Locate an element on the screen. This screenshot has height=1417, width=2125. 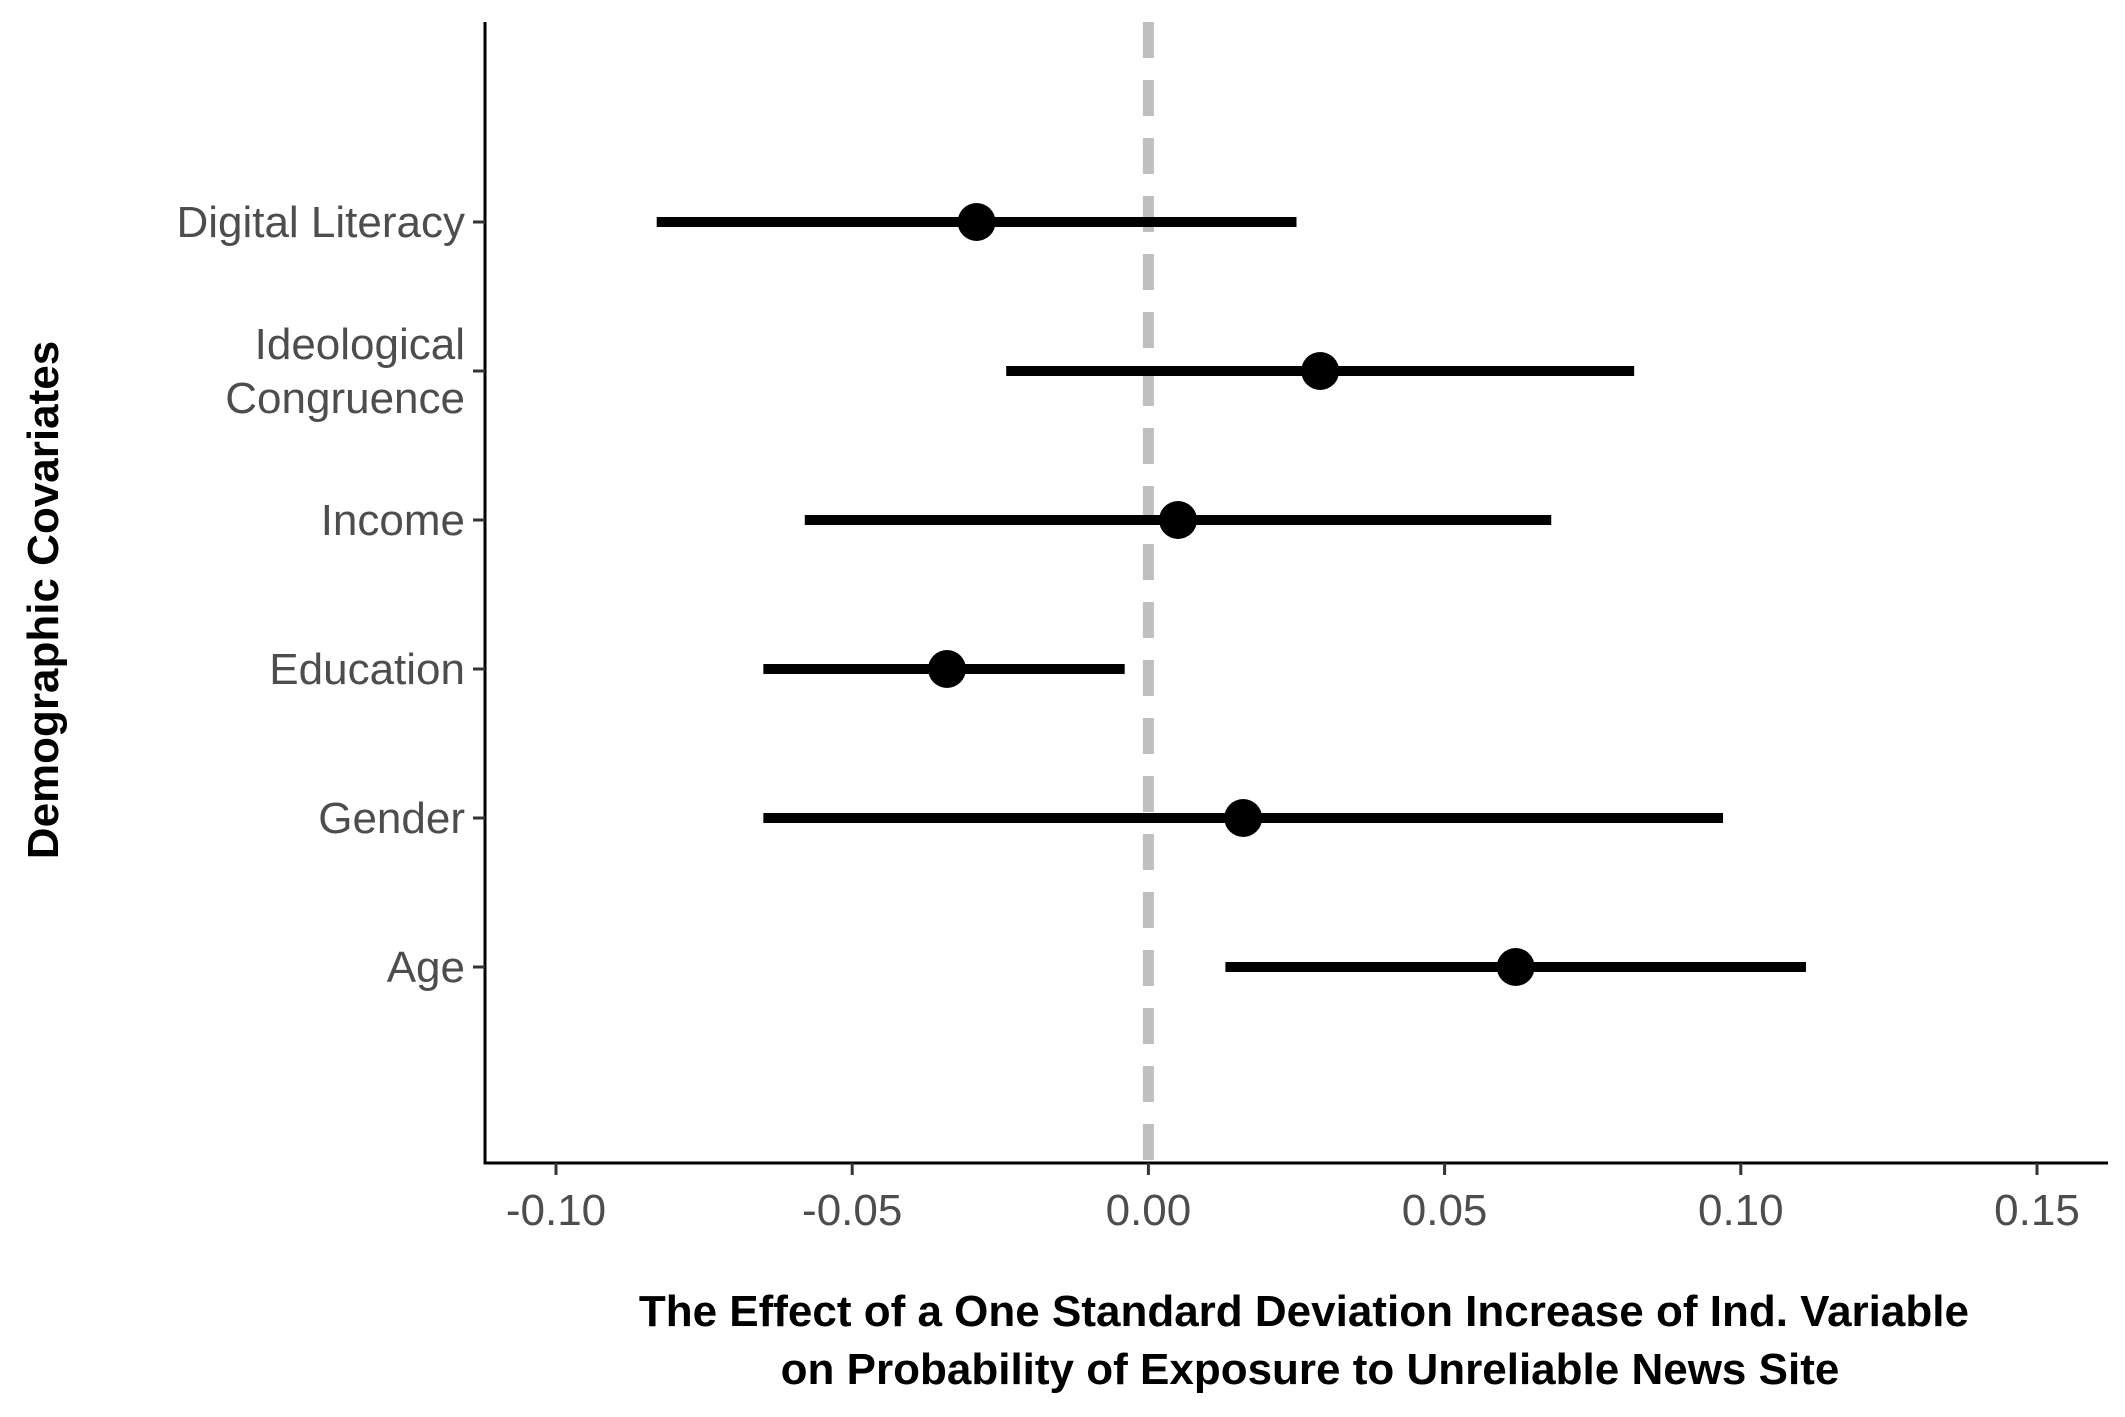
x-tick-label-3: 0.05 is located at coordinates (1445, 1210).